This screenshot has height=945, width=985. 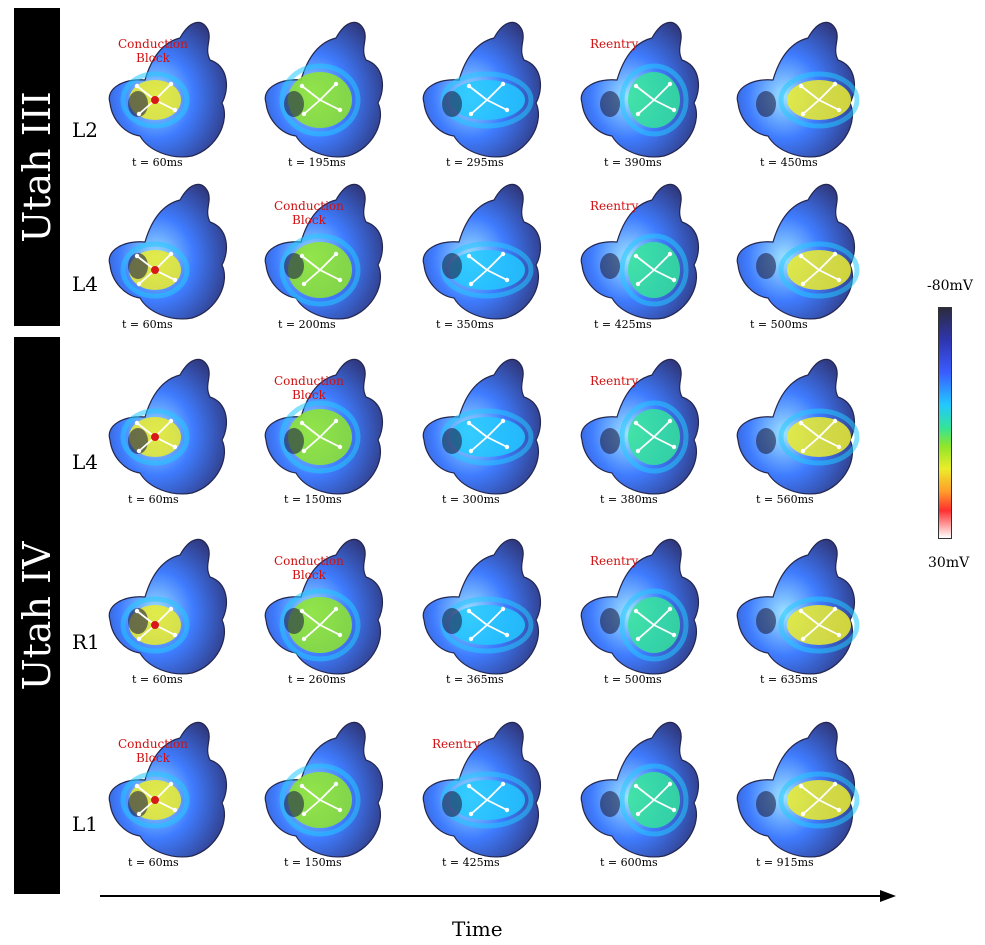 I want to click on time-axis-label: Time, so click(x=477, y=929).